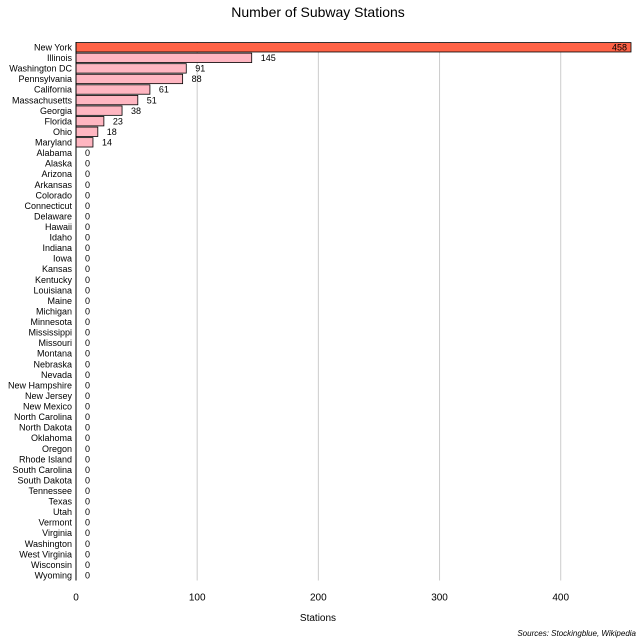  What do you see at coordinates (51, 438) in the screenshot?
I see `category-label: Oklahoma` at bounding box center [51, 438].